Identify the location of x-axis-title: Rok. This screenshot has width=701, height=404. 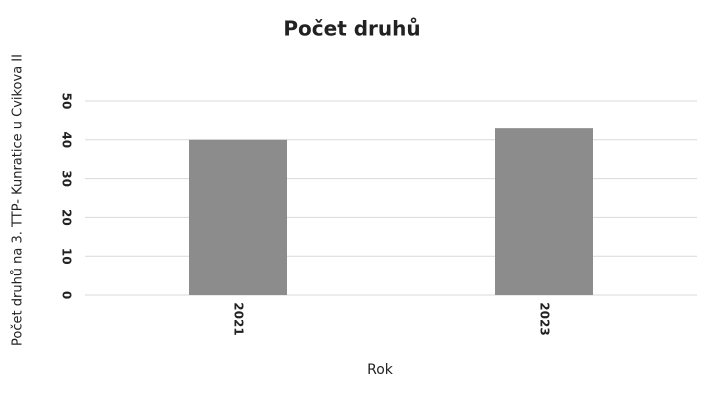
(380, 370).